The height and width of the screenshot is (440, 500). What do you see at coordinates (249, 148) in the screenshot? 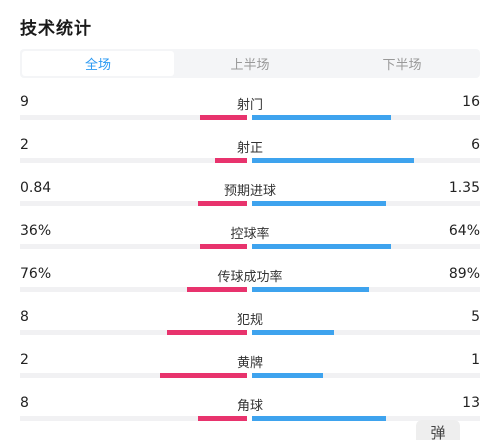
I see `stat-name: 射正` at bounding box center [249, 148].